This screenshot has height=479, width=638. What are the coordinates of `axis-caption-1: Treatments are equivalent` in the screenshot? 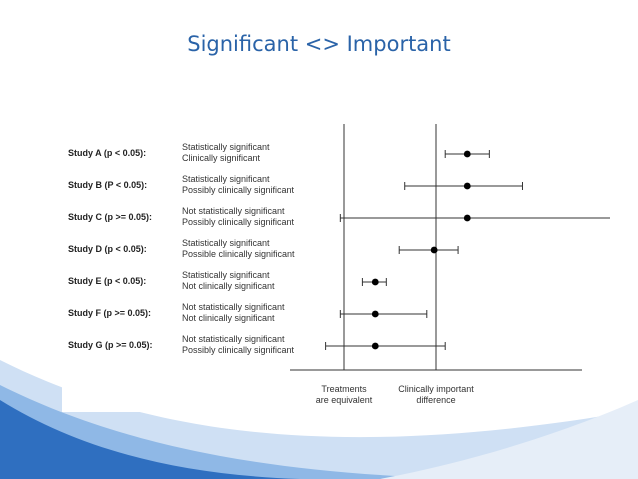 It's located at (344, 395).